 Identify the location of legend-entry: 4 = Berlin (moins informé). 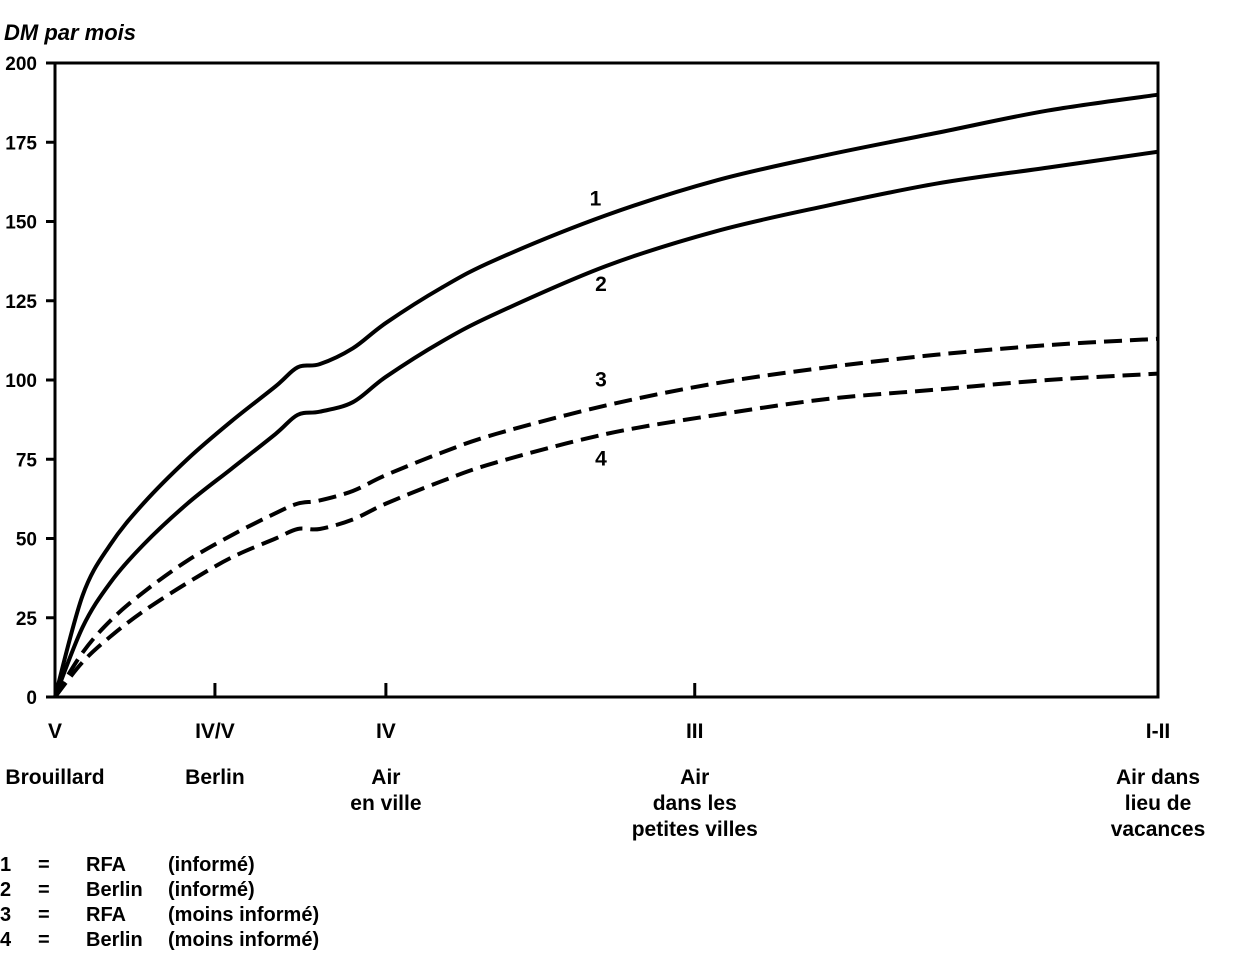
(159, 940).